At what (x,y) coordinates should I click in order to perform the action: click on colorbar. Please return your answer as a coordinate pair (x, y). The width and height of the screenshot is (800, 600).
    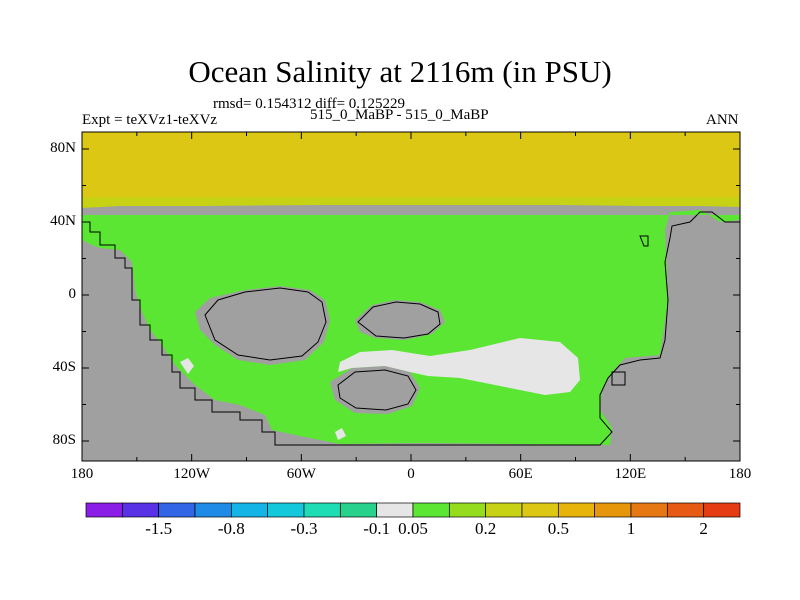
    Looking at the image, I should click on (413, 510).